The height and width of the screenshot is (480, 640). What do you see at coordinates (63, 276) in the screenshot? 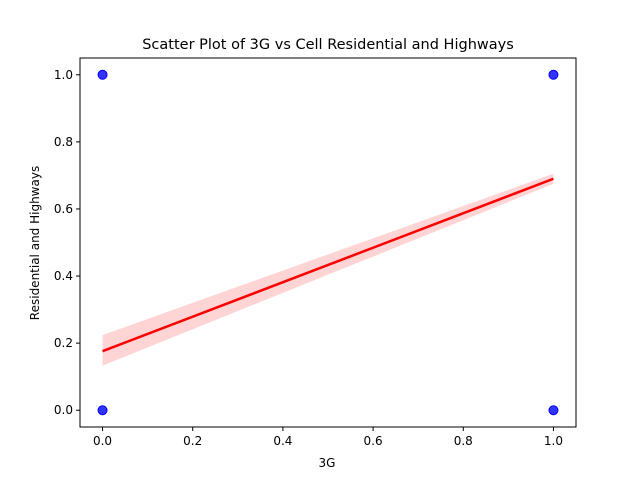
I see `y-tick-label: 0.4` at bounding box center [63, 276].